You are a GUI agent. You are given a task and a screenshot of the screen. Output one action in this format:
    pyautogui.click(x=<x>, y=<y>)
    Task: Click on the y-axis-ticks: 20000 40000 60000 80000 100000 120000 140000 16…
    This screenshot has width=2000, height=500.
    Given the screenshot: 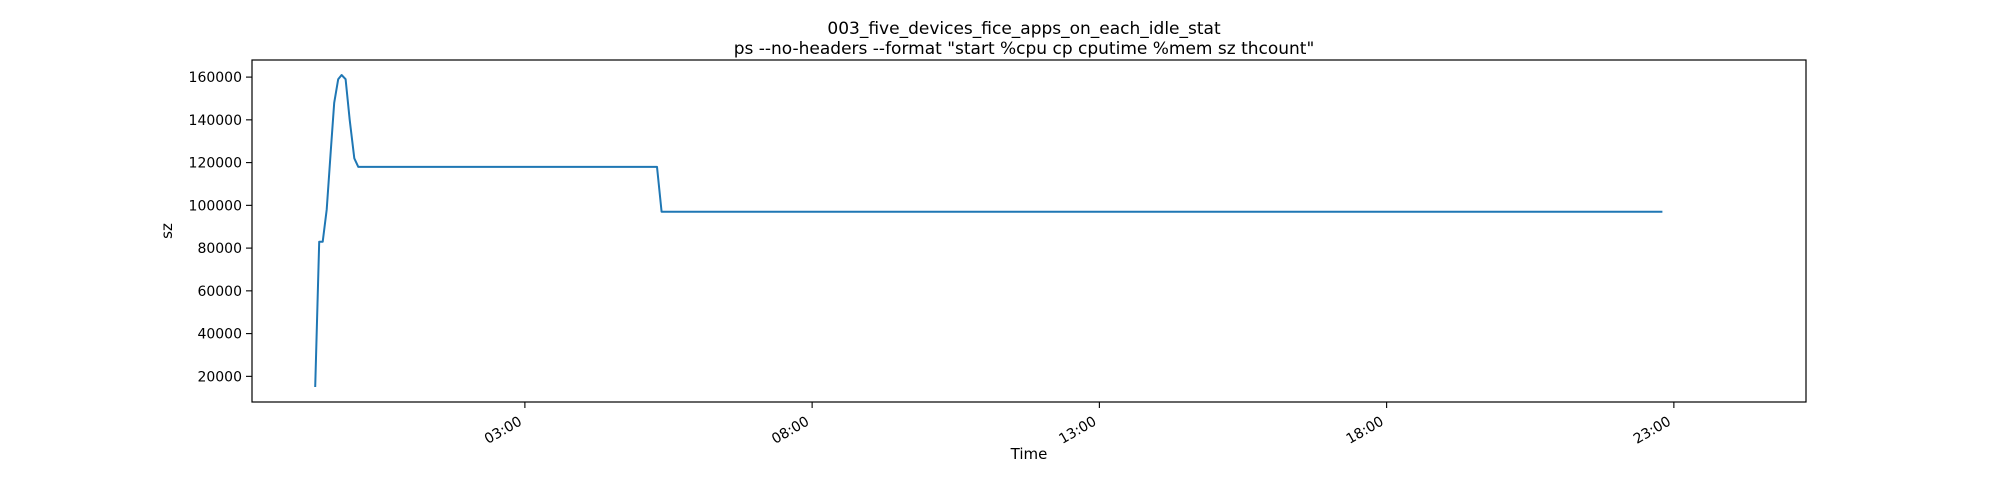 What is the action you would take?
    pyautogui.click(x=220, y=227)
    